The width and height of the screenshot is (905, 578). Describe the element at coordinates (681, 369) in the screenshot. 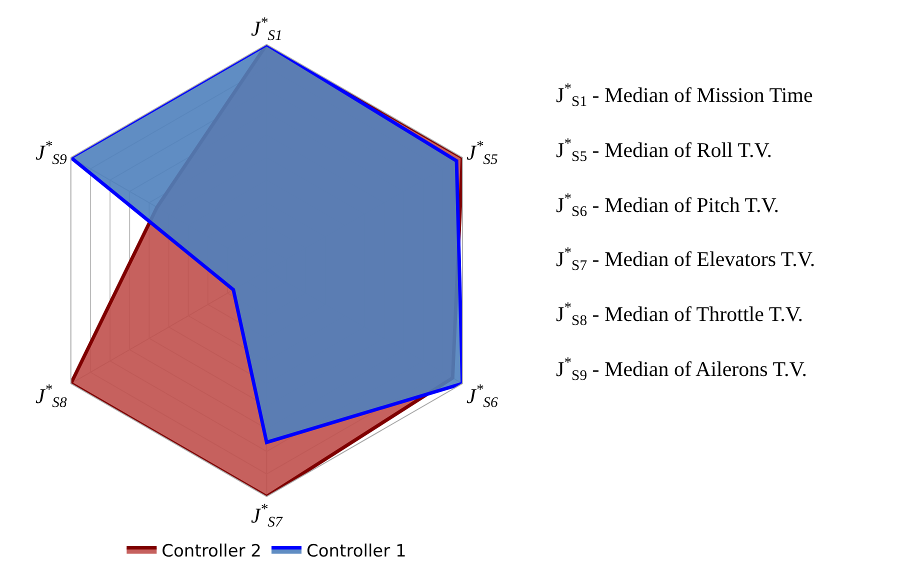

I see `text: J$^{*}$$_{S9}$ - Median of Ailerons T.V.` at that location.